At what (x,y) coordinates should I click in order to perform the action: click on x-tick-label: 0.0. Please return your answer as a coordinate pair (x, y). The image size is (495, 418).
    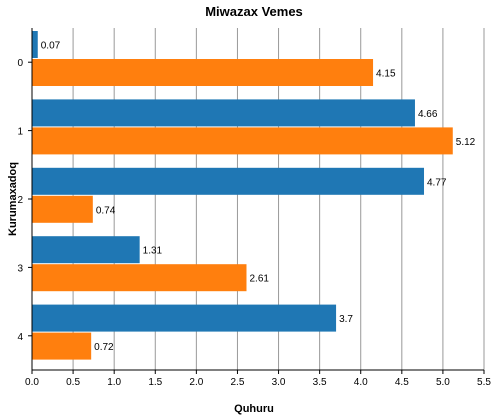
    Looking at the image, I should click on (32, 382).